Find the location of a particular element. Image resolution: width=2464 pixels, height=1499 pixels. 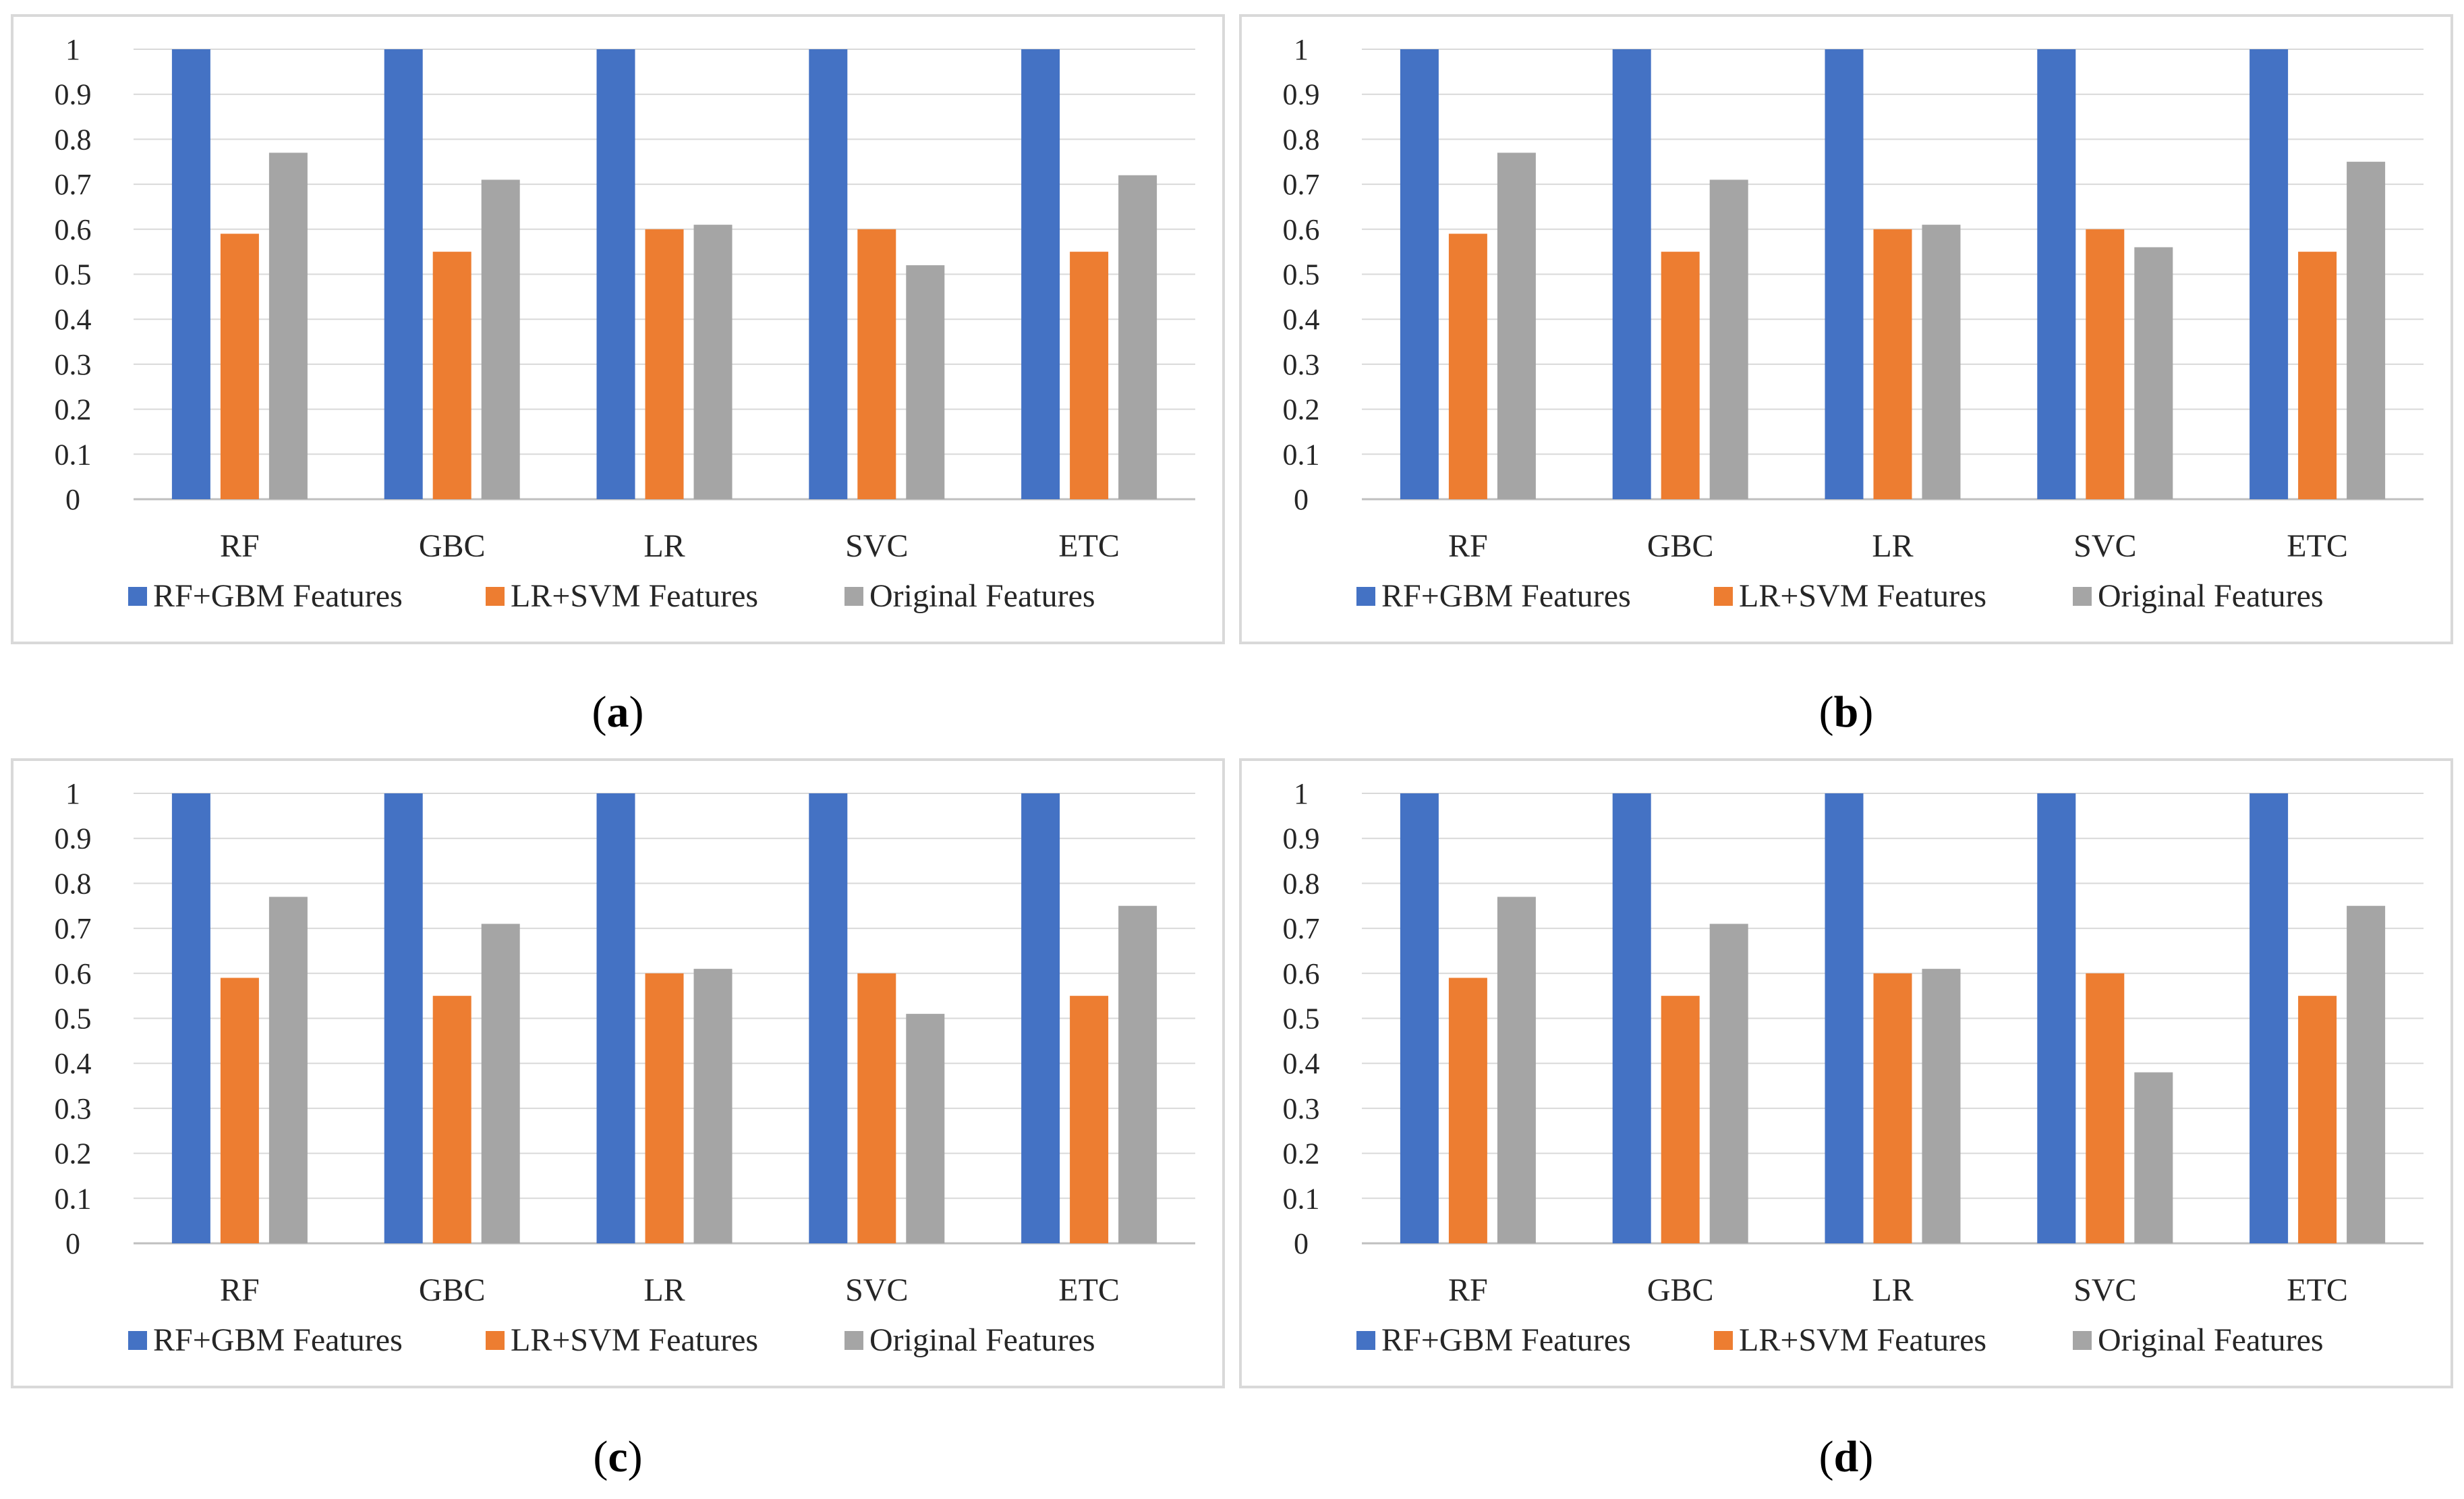

panel-caption-a: (a) is located at coordinates (618, 712).